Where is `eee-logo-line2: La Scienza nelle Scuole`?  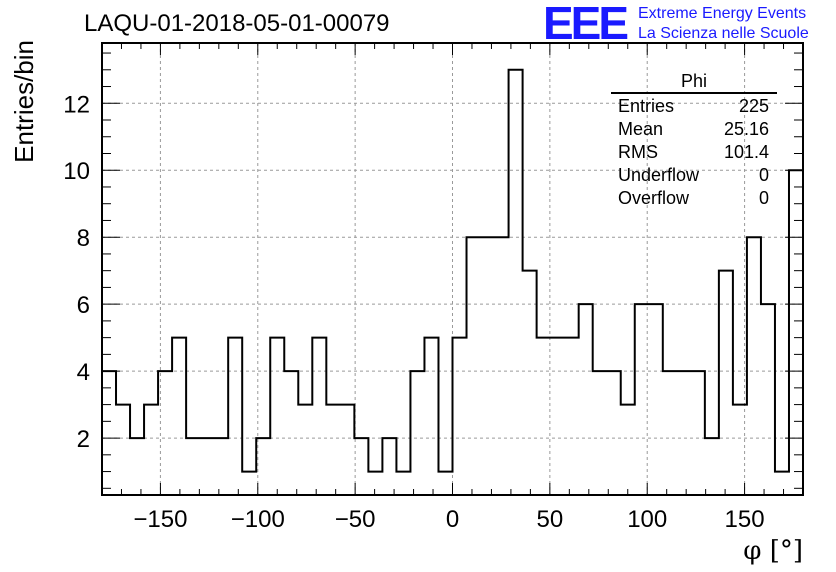 eee-logo-line2: La Scienza nelle Scuole is located at coordinates (723, 33).